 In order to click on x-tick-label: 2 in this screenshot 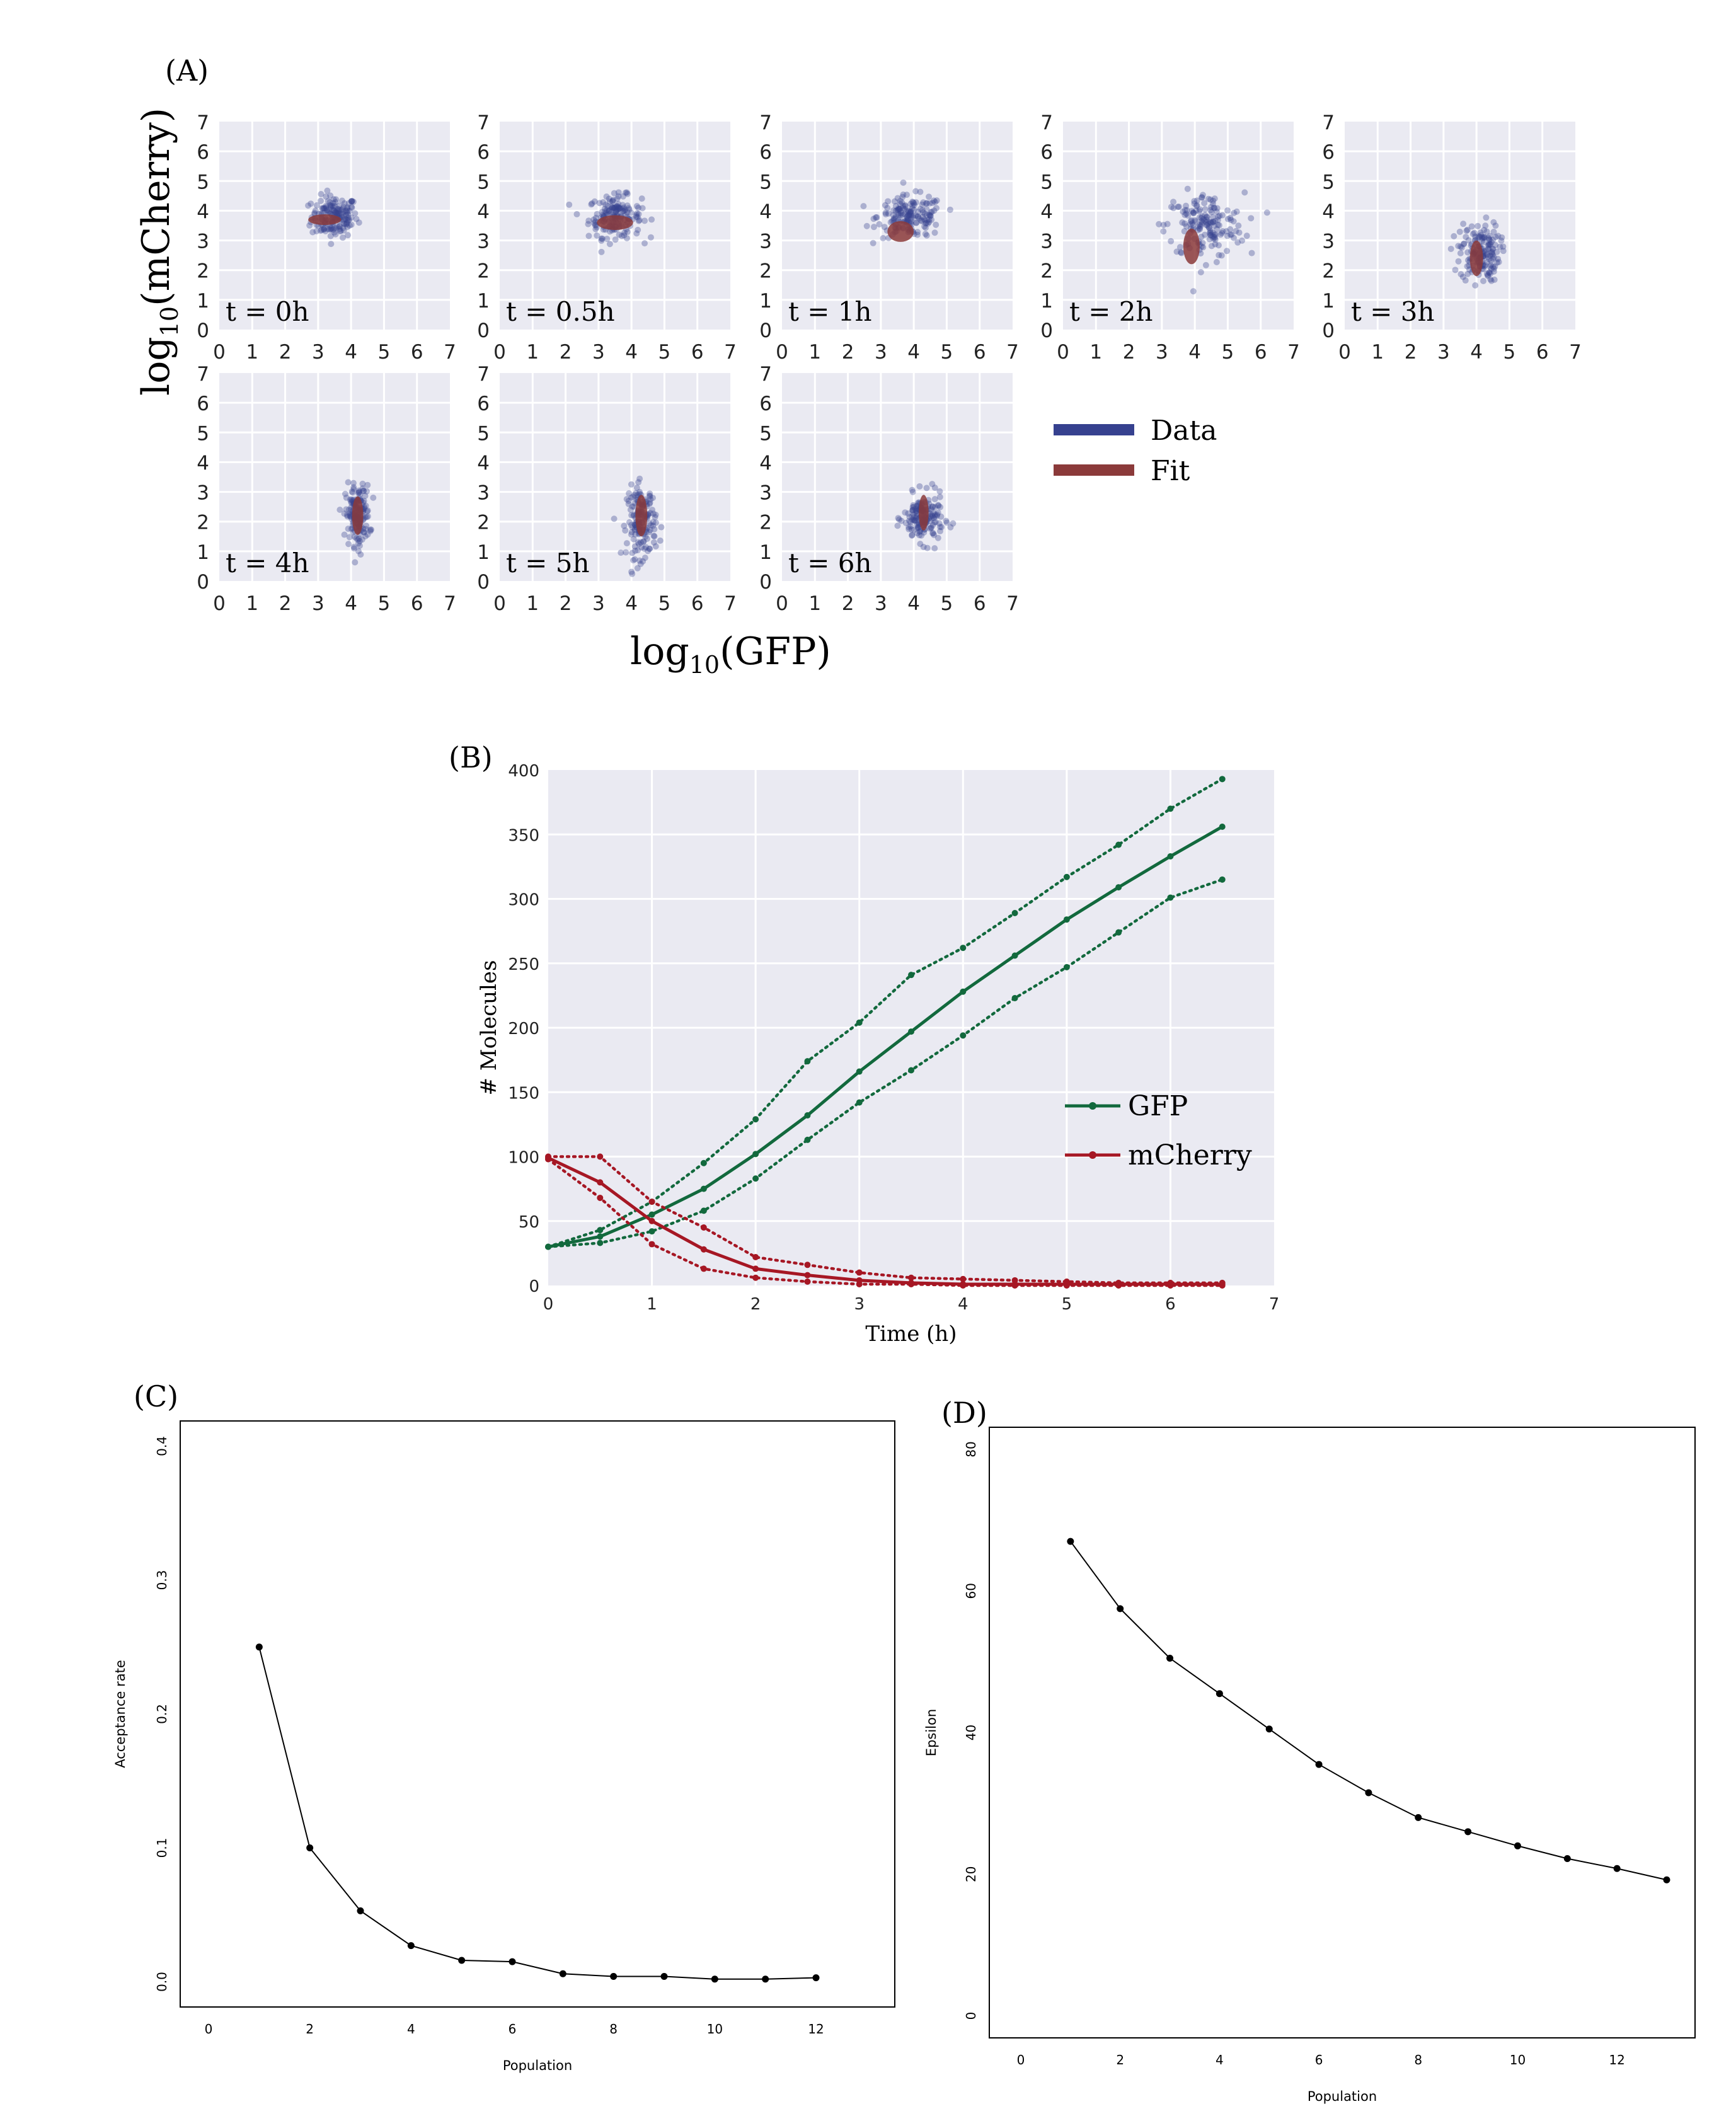, I will do `click(566, 352)`.